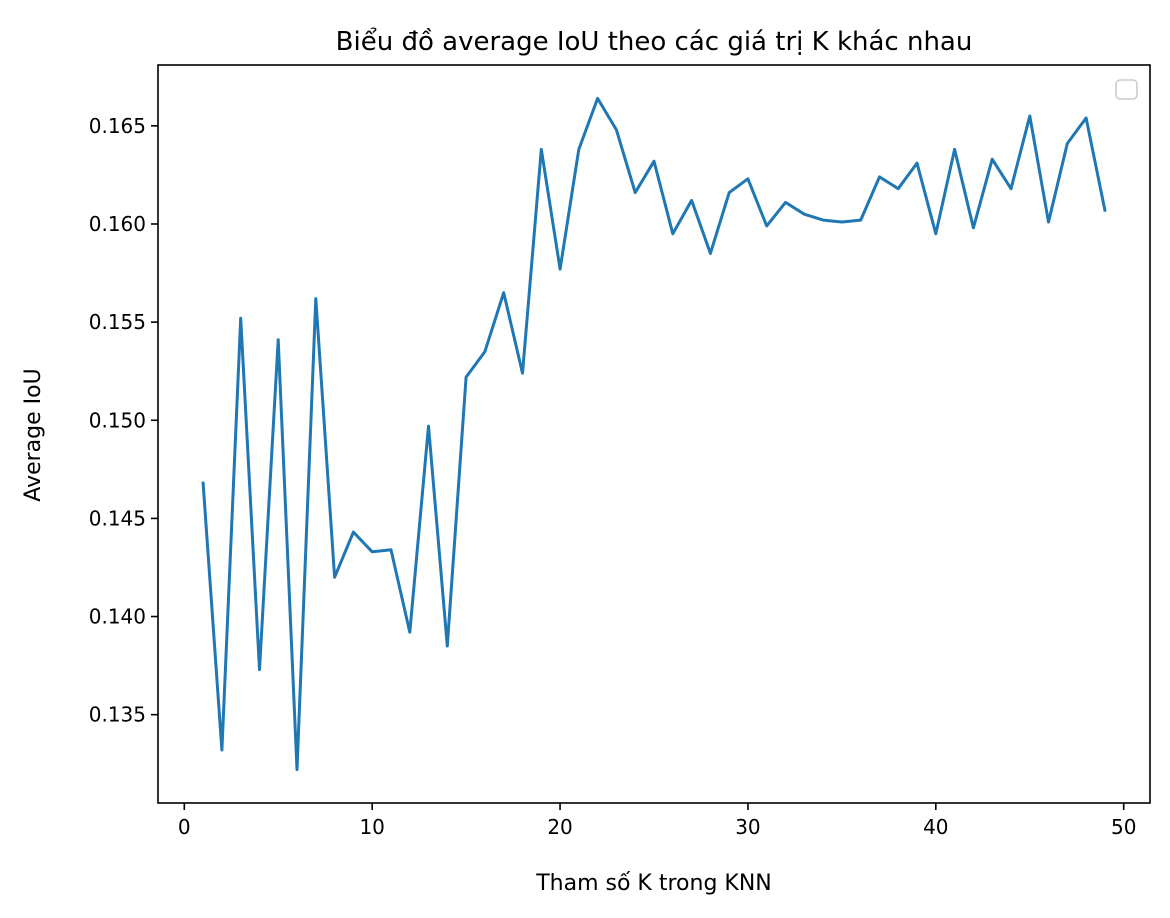 This screenshot has height=918, width=1170. I want to click on x-tick-label: 30, so click(747, 827).